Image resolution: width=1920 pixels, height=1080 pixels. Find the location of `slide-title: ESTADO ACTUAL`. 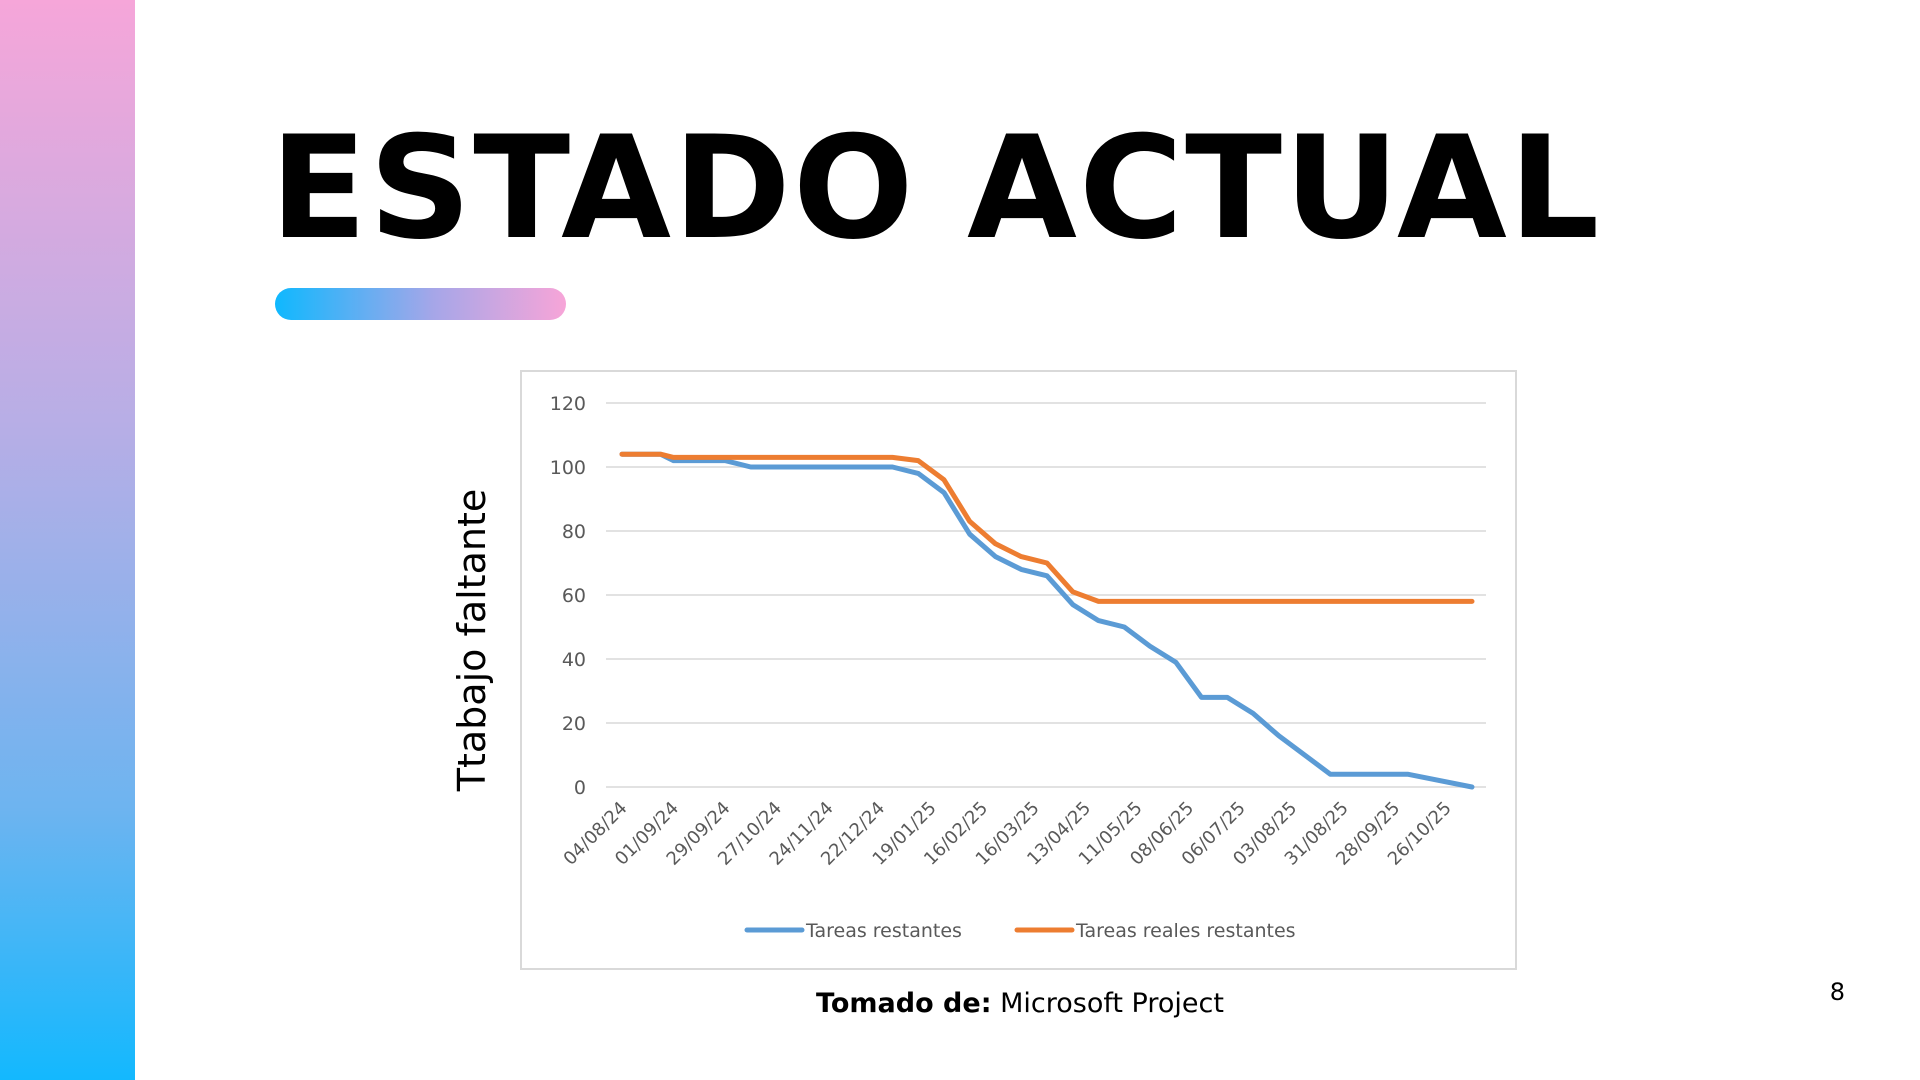

slide-title: ESTADO ACTUAL is located at coordinates (936, 188).